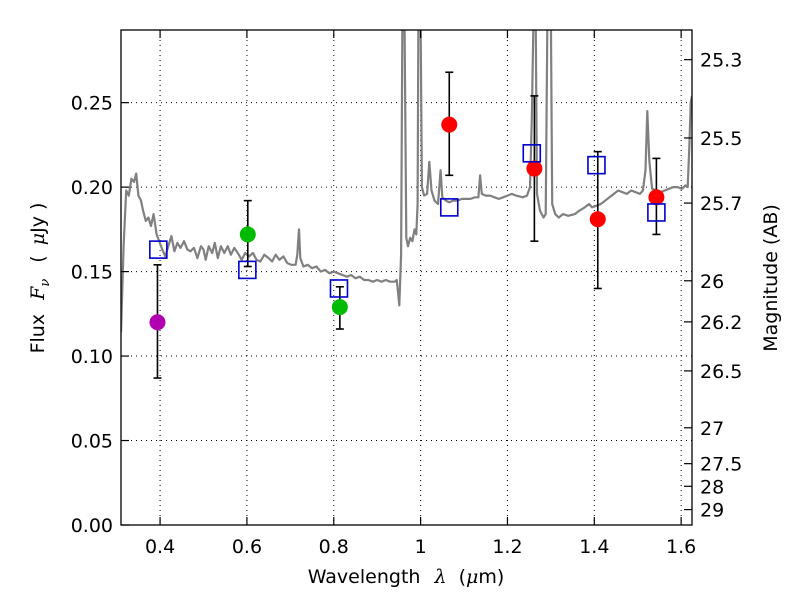 This screenshot has height=600, width=800. I want to click on mag-tick-label: 28, so click(712, 487).